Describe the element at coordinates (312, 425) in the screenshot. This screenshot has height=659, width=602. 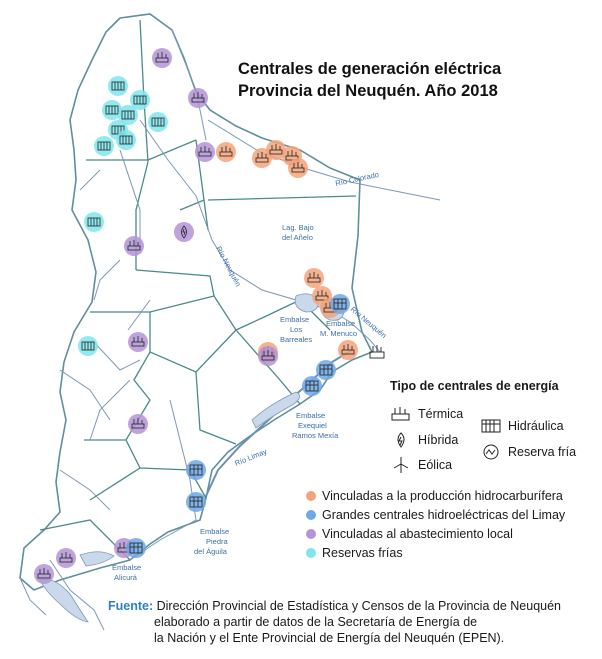
I see `label-ramos-2: Exequiel` at that location.